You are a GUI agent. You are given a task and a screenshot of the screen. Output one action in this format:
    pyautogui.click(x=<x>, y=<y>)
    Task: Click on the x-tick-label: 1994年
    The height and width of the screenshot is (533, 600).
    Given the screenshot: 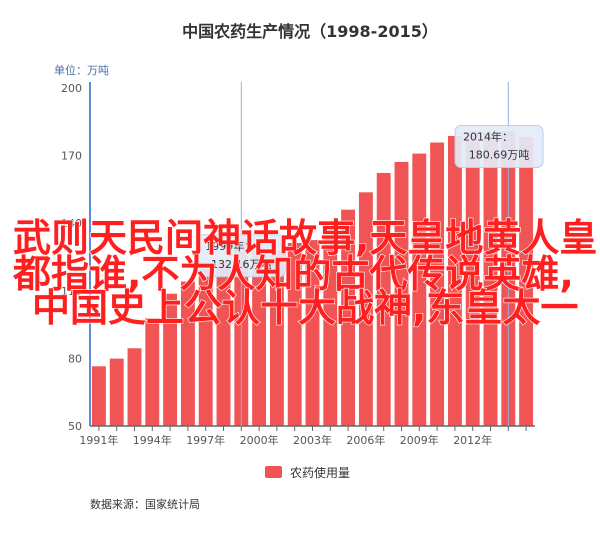 What is the action you would take?
    pyautogui.click(x=152, y=440)
    